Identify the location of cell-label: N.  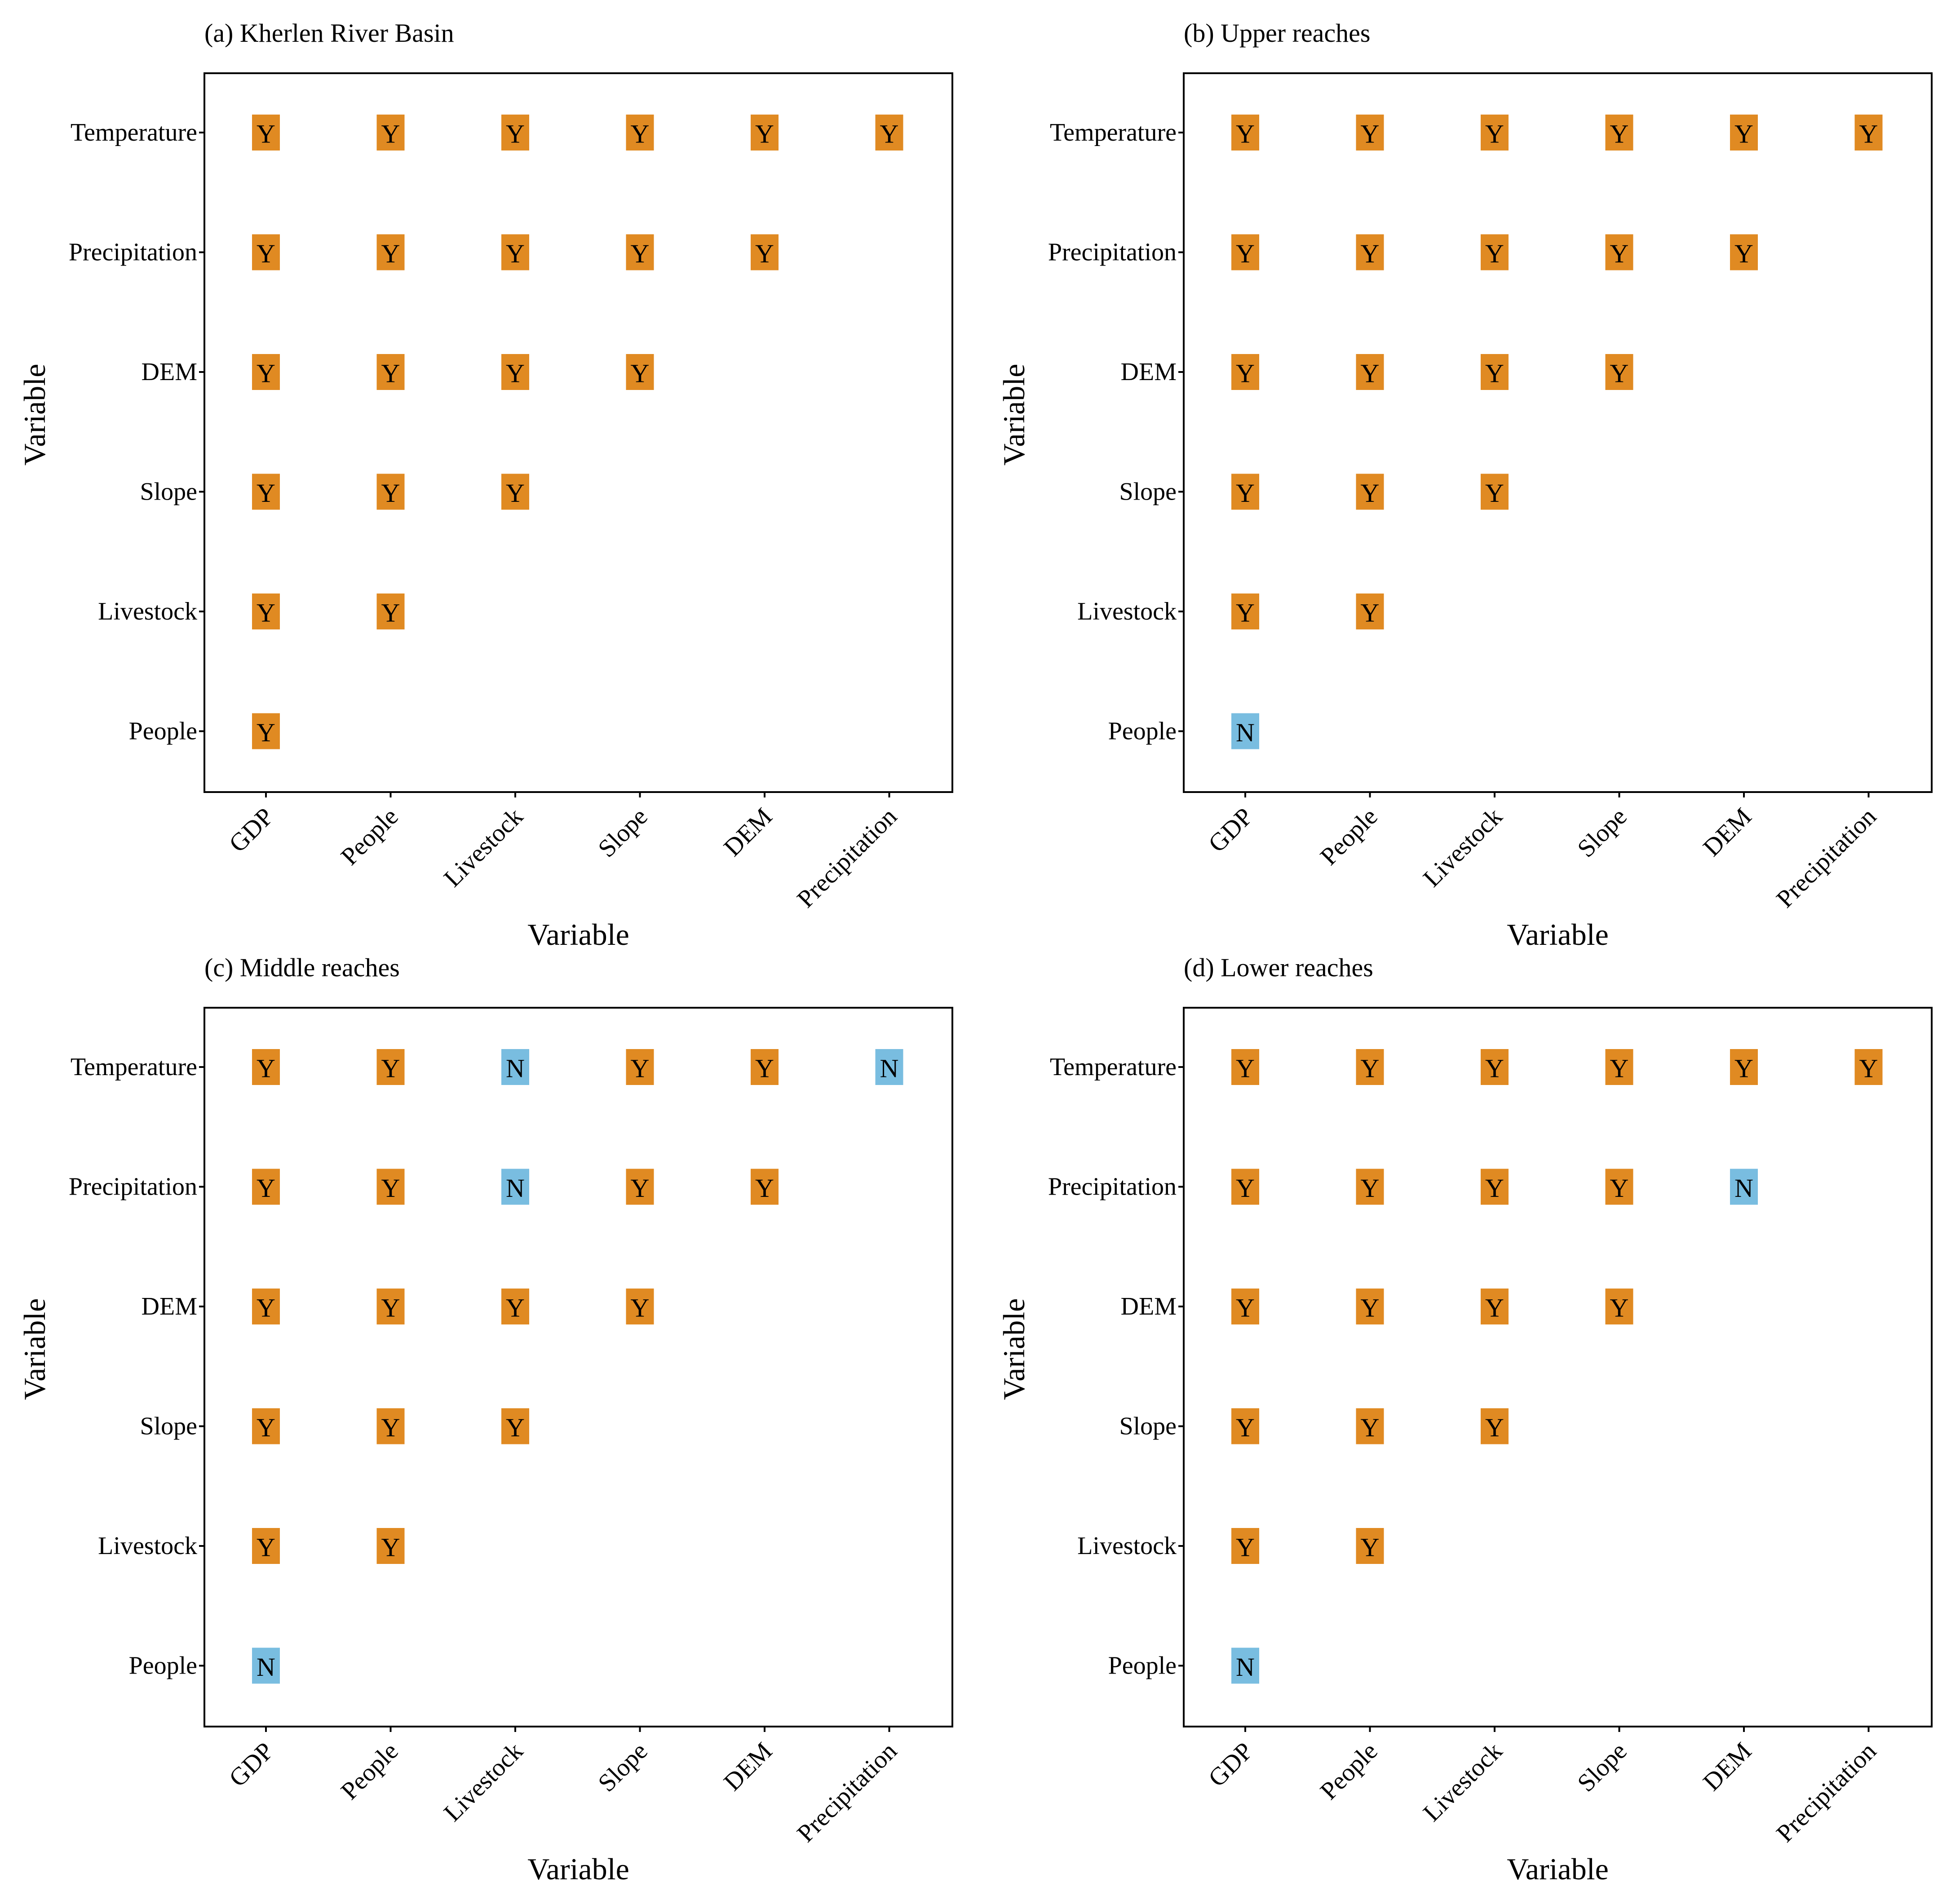
(1245, 732).